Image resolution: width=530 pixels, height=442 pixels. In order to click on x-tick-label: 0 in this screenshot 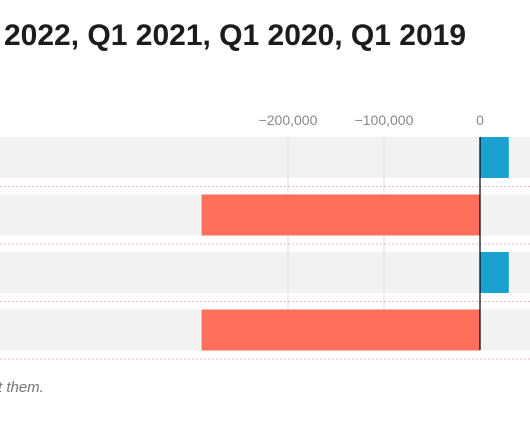, I will do `click(480, 120)`.